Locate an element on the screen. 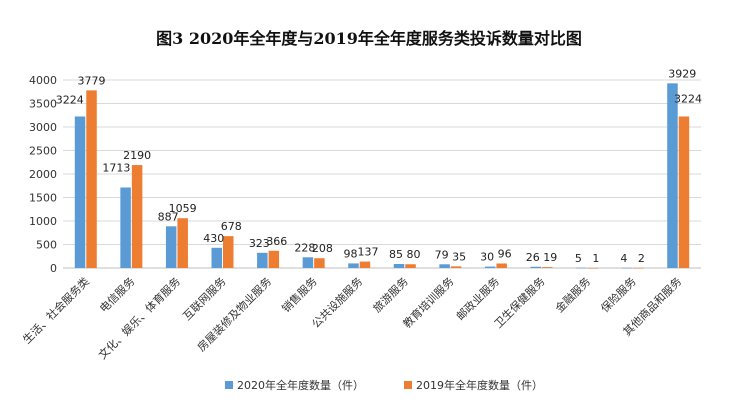 The image size is (739, 408). data-label: 4 is located at coordinates (623, 258).